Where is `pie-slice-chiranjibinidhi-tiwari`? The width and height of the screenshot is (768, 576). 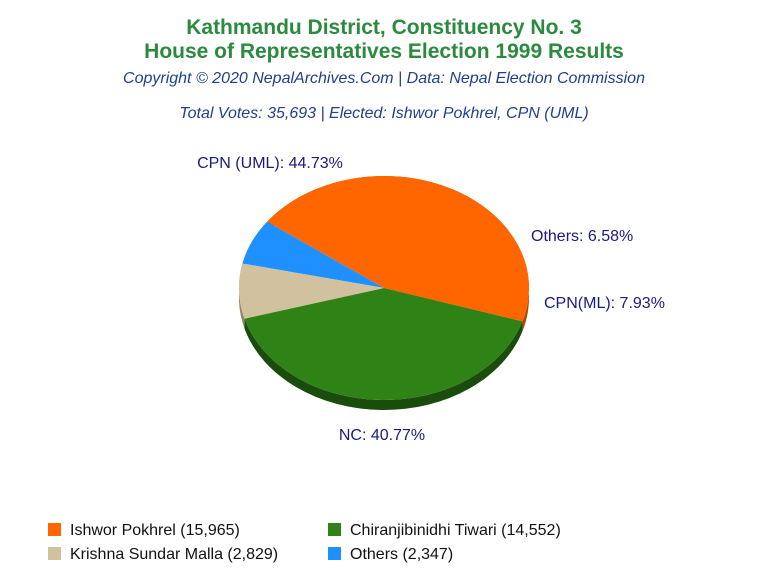
pie-slice-chiranjibinidhi-tiwari is located at coordinates (383, 344).